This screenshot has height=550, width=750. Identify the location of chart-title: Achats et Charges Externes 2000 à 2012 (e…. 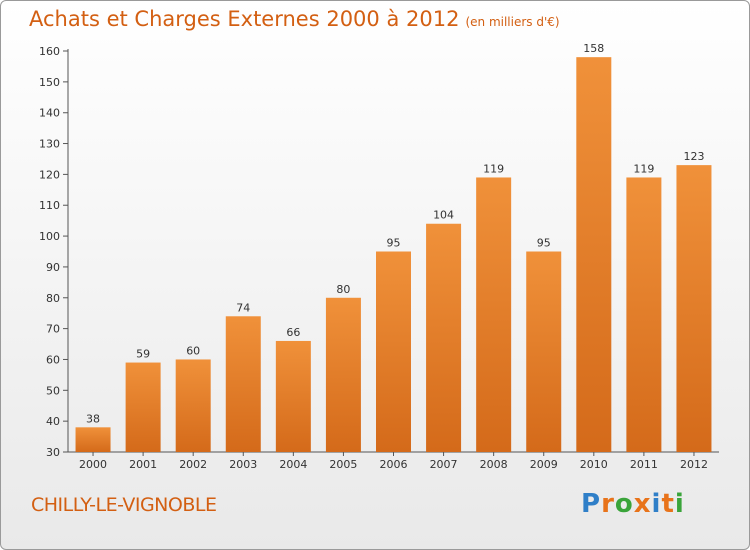
(294, 19).